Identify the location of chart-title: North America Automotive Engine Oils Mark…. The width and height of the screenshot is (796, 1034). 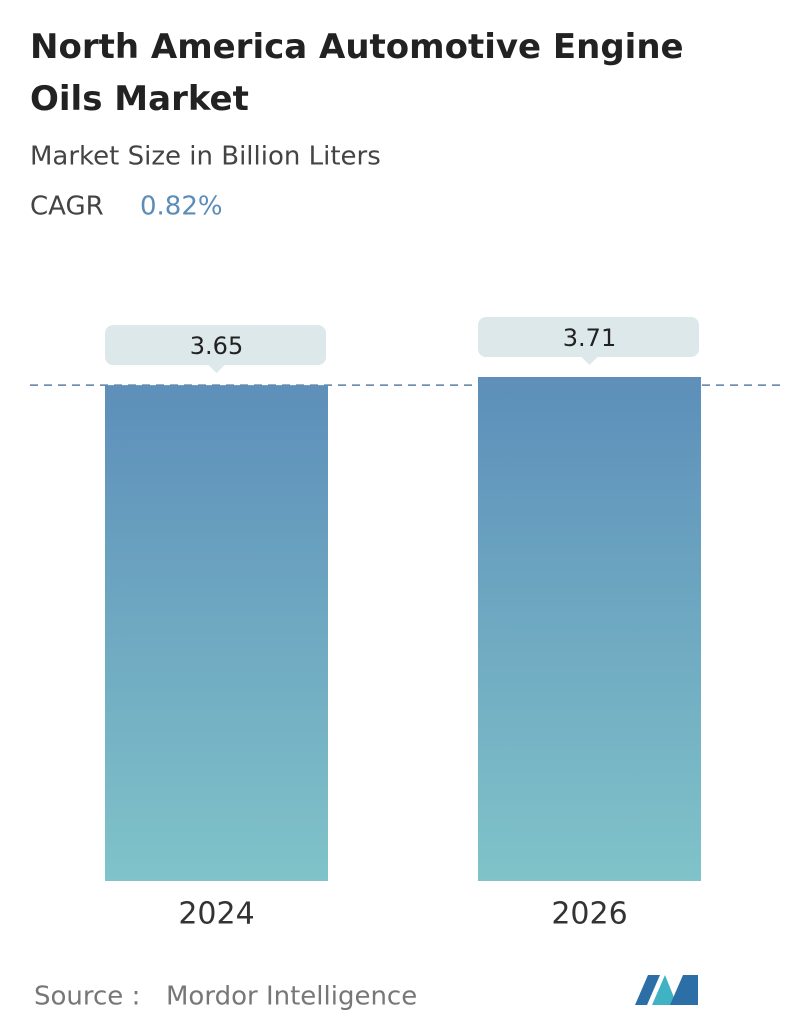
(357, 73).